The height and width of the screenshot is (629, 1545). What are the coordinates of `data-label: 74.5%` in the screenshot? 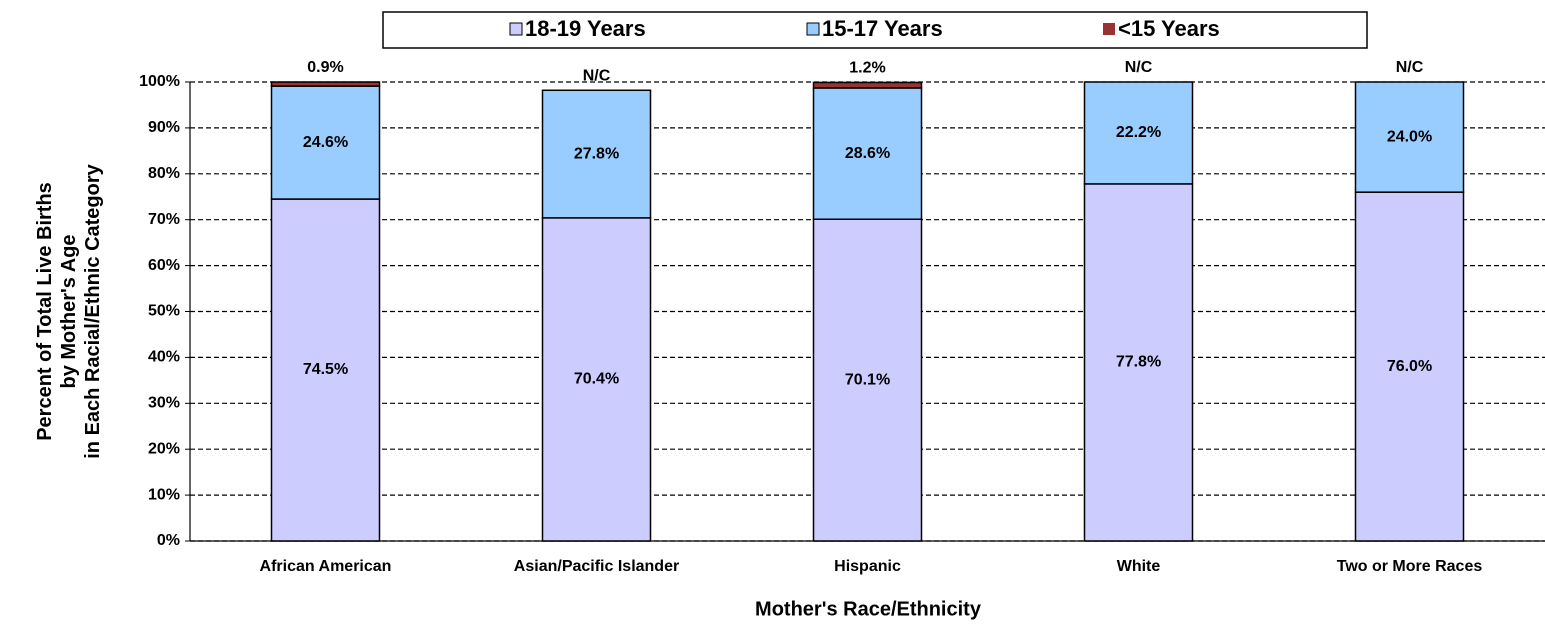 It's located at (325, 369).